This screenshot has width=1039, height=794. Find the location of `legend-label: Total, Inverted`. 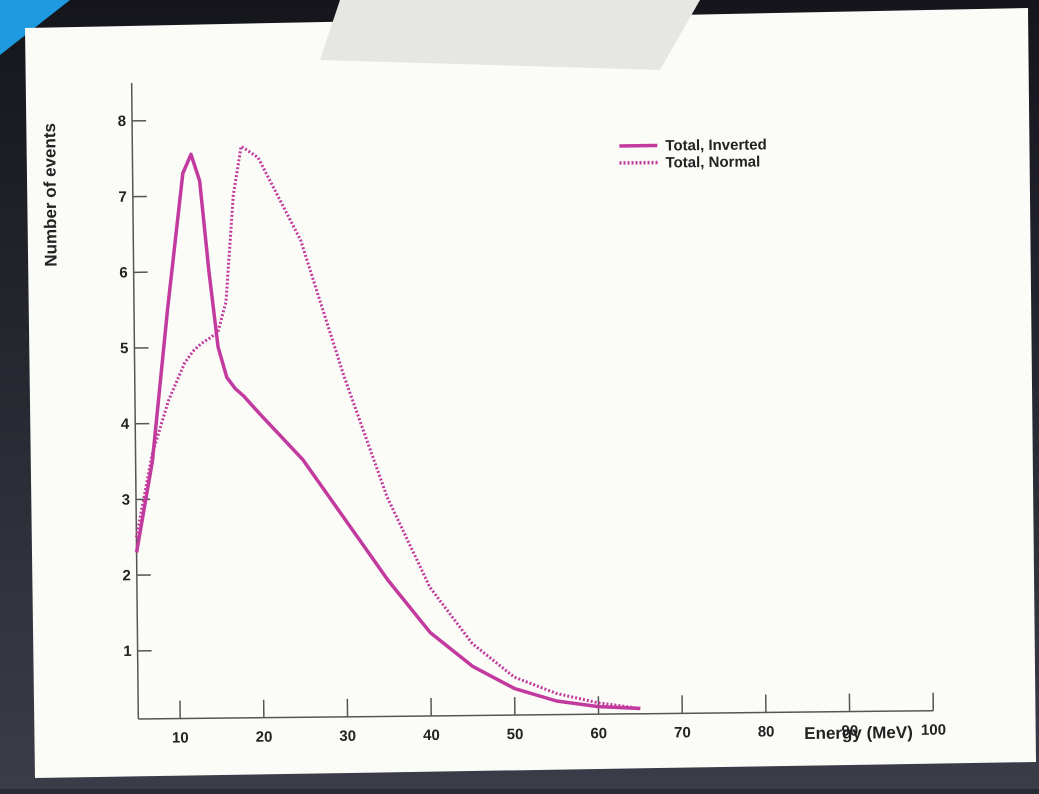

legend-label: Total, Inverted is located at coordinates (716, 145).